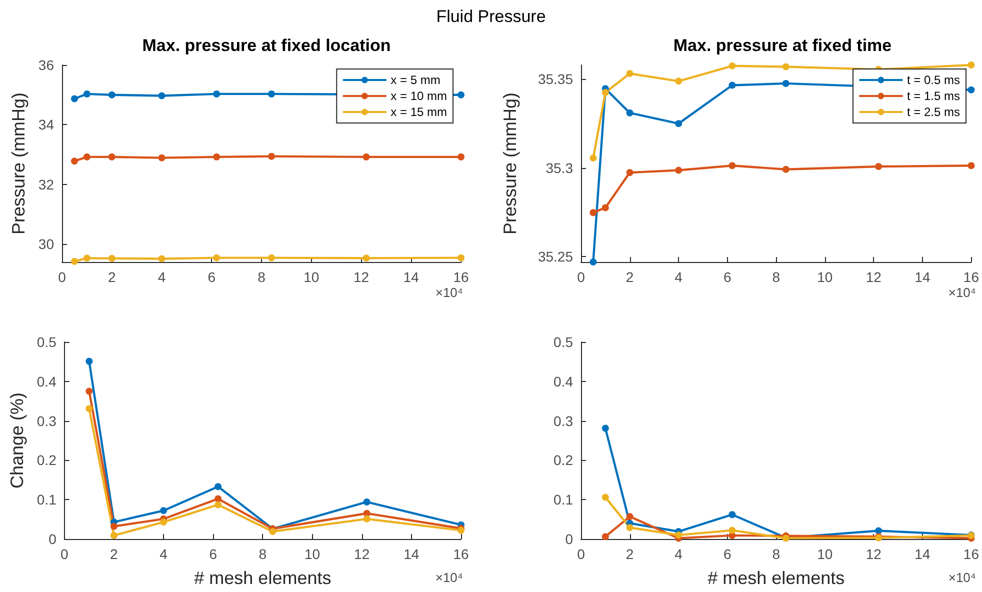  I want to click on y-tick-label: 35.3, so click(560, 168).